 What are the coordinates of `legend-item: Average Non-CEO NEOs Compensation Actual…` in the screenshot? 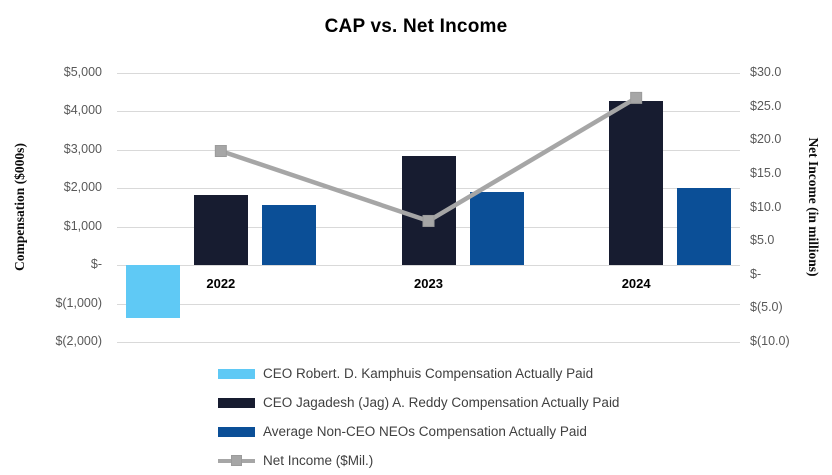 It's located at (418, 431).